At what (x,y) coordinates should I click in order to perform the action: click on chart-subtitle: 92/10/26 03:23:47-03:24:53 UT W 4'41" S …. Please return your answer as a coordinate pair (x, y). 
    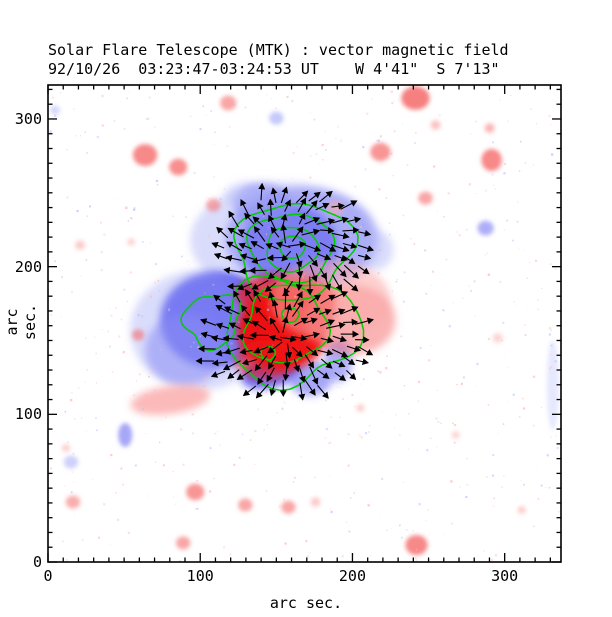
    Looking at the image, I should click on (274, 69).